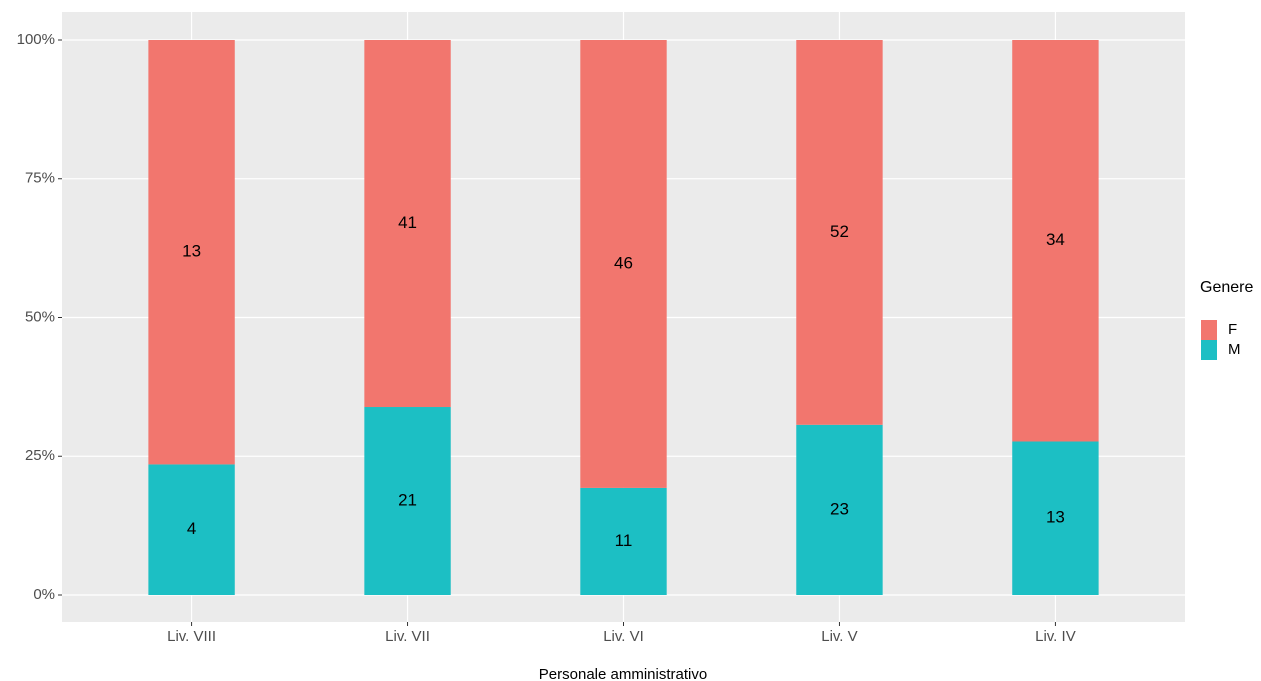 This screenshot has height=681, width=1261. I want to click on data-label: 52, so click(839, 231).